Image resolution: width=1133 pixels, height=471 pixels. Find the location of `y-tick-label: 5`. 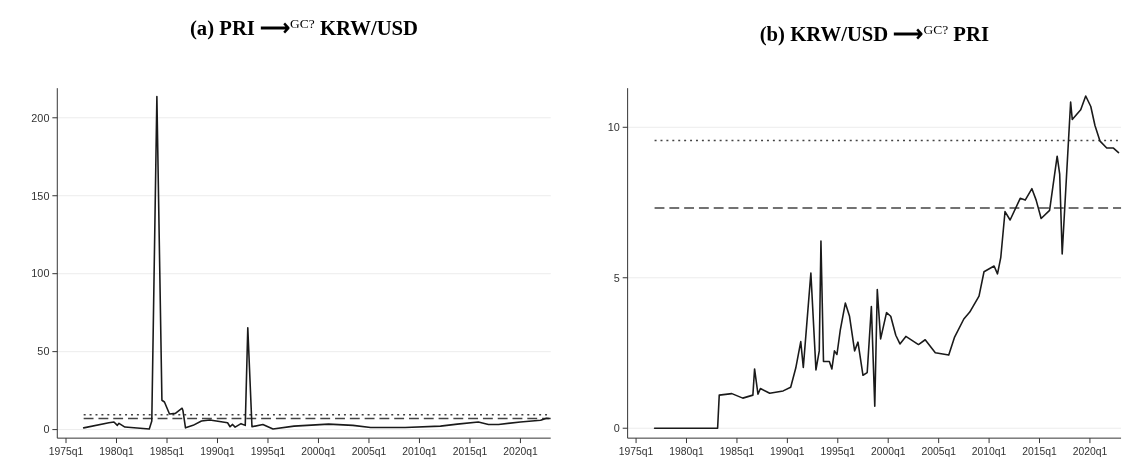

y-tick-label: 5 is located at coordinates (616, 277).